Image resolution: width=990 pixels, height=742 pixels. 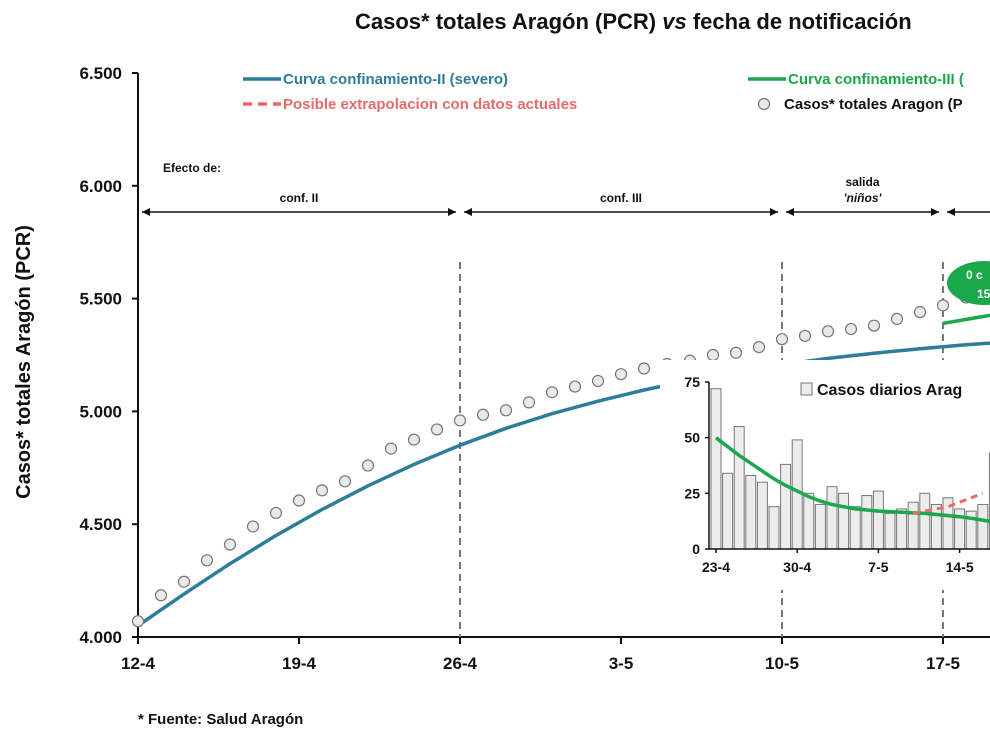 What do you see at coordinates (395, 79) in the screenshot?
I see `legend-label: Curva confinamiento-II (severo)` at bounding box center [395, 79].